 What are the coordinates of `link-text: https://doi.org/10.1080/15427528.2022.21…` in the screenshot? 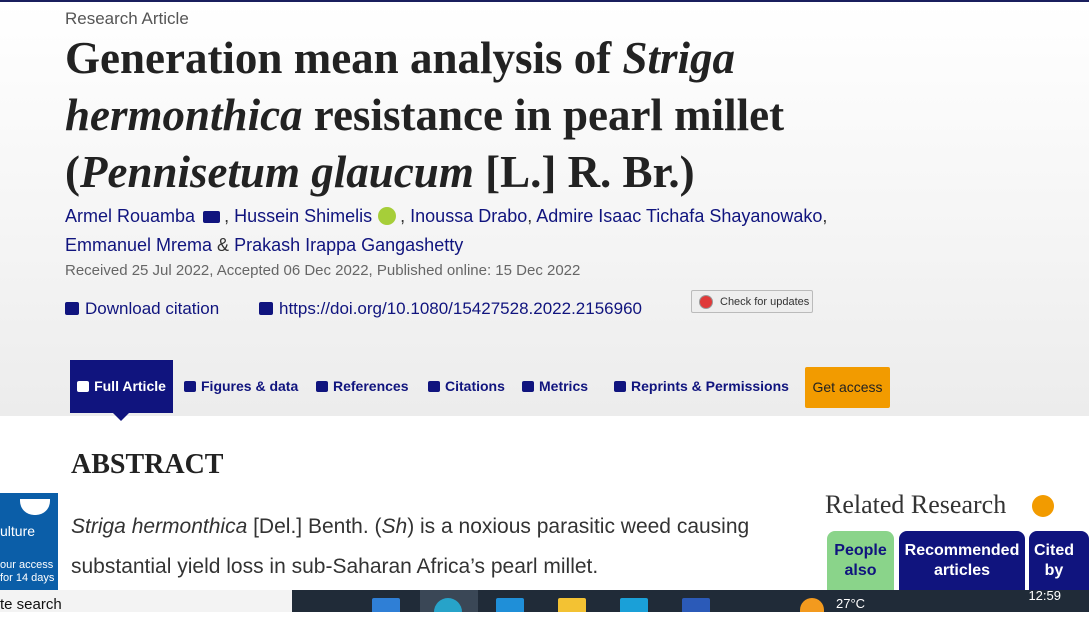 It's located at (460, 308).